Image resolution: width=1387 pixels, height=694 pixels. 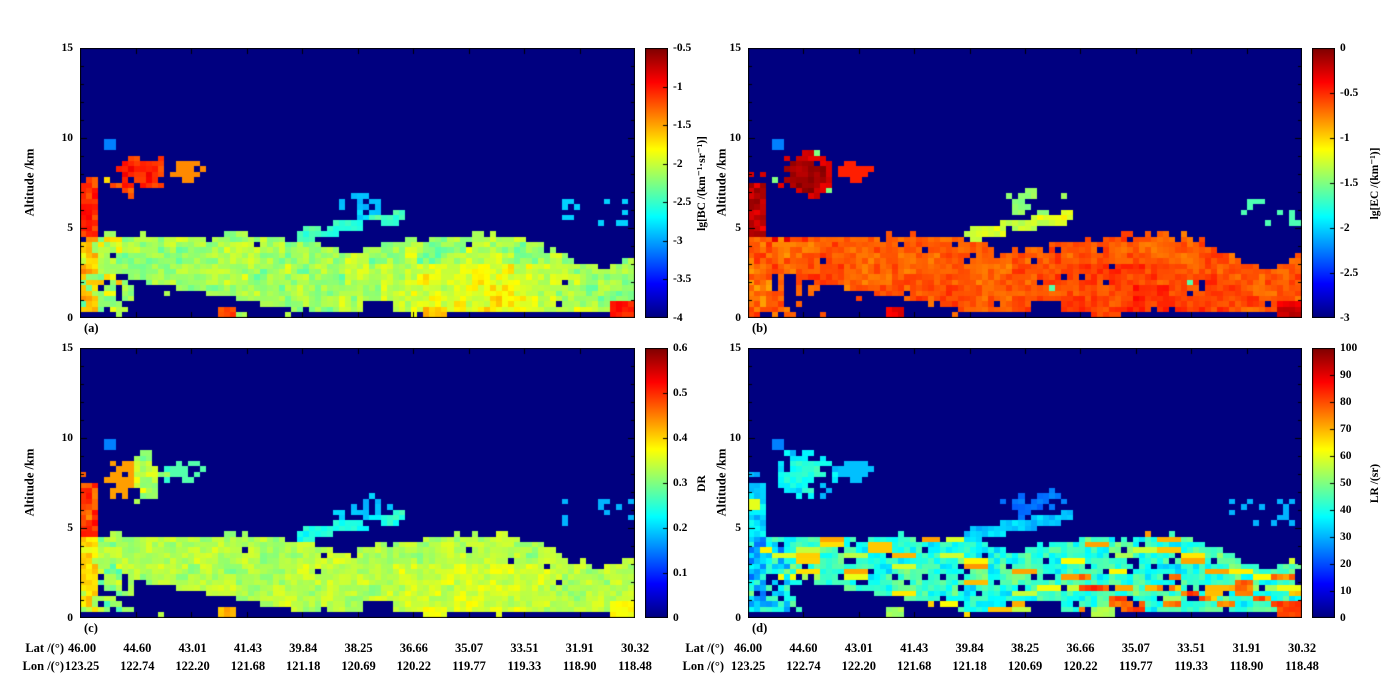 I want to click on lon-value-1-3: 121.68, so click(x=914, y=666).